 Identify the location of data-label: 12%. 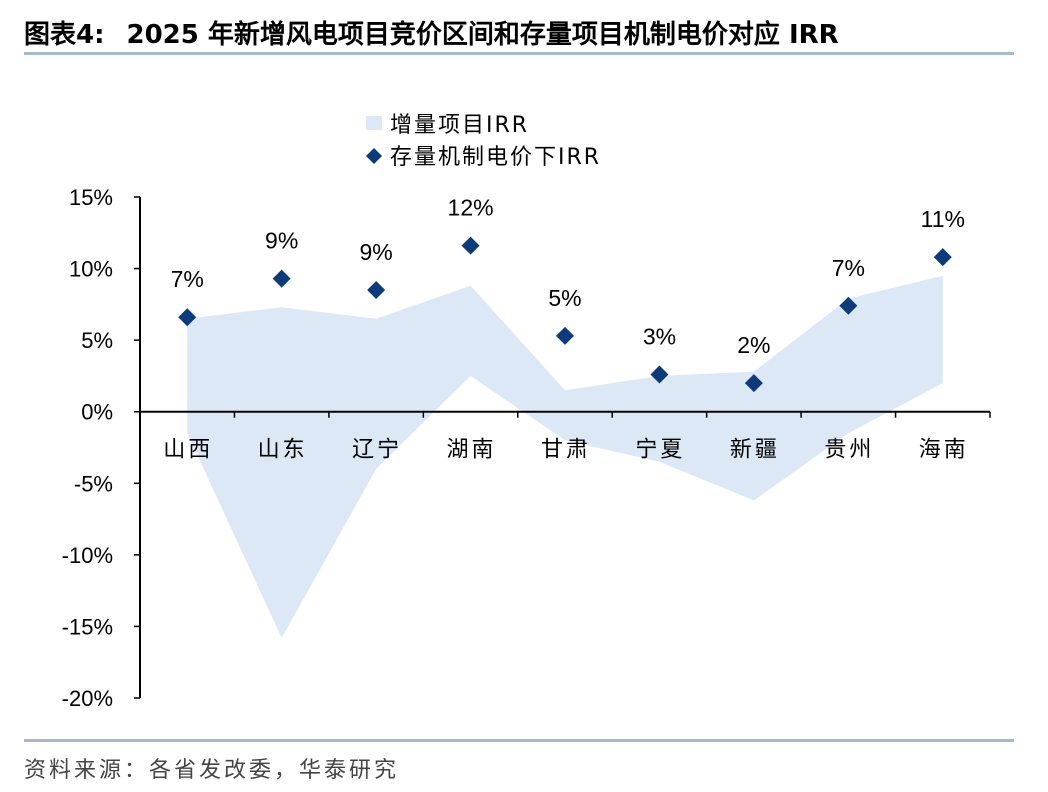
(471, 208).